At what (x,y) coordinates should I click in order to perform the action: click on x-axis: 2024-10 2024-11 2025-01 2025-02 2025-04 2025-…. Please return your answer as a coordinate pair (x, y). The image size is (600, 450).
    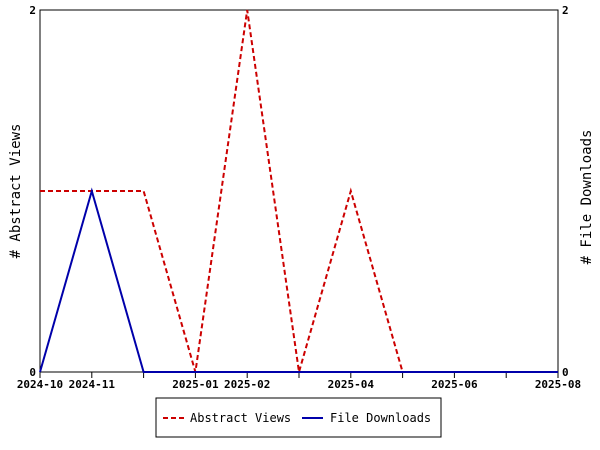
    Looking at the image, I should click on (299, 381).